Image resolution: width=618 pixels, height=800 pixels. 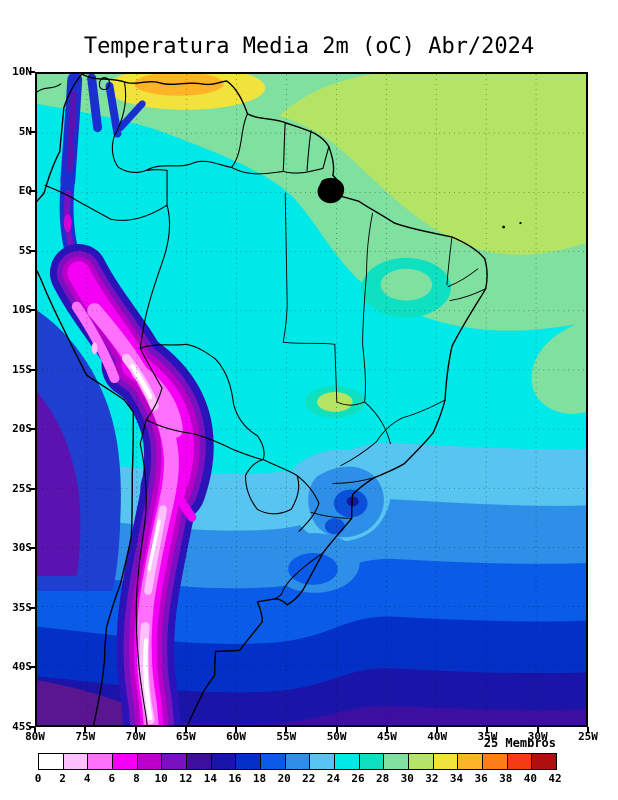 I want to click on lat-label: EQ, so click(x=25, y=191).